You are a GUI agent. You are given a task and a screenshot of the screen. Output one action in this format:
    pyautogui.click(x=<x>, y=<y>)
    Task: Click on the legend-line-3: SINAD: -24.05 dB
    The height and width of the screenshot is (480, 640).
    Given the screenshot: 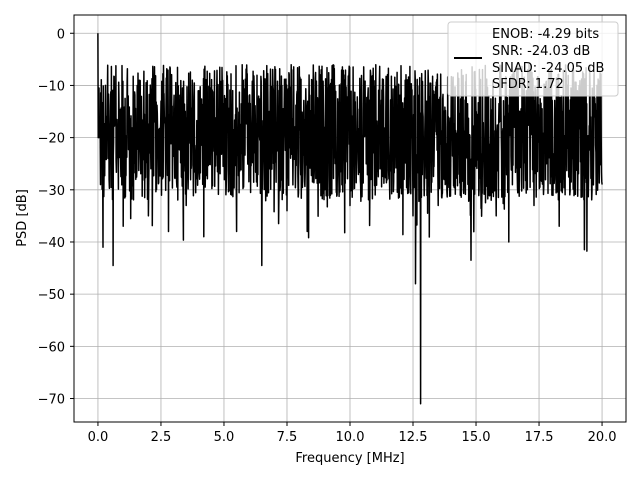 What is the action you would take?
    pyautogui.click(x=548, y=68)
    